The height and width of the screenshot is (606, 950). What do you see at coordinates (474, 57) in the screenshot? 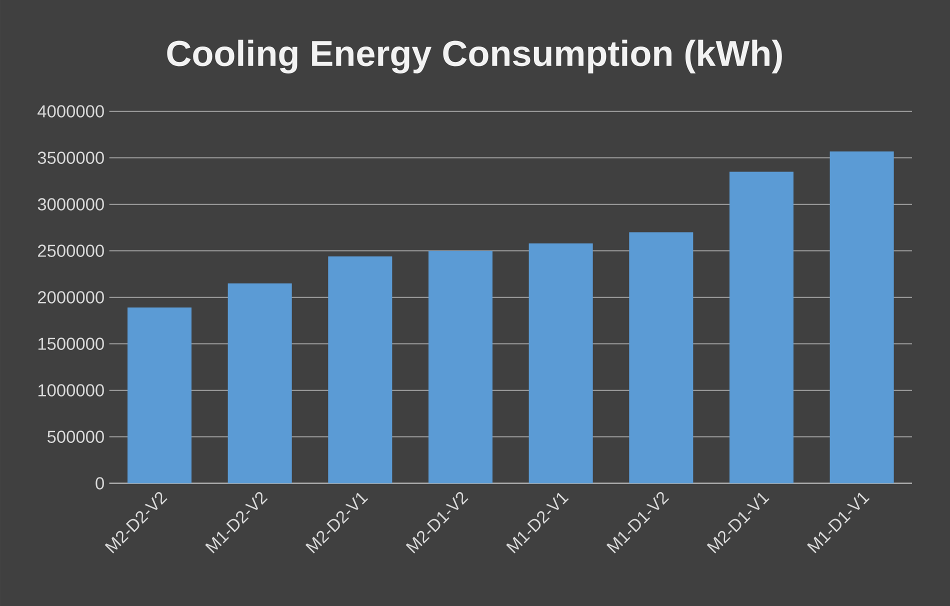
I see `chart-title: Cooling Energy Consumption (kWh)` at bounding box center [474, 57].